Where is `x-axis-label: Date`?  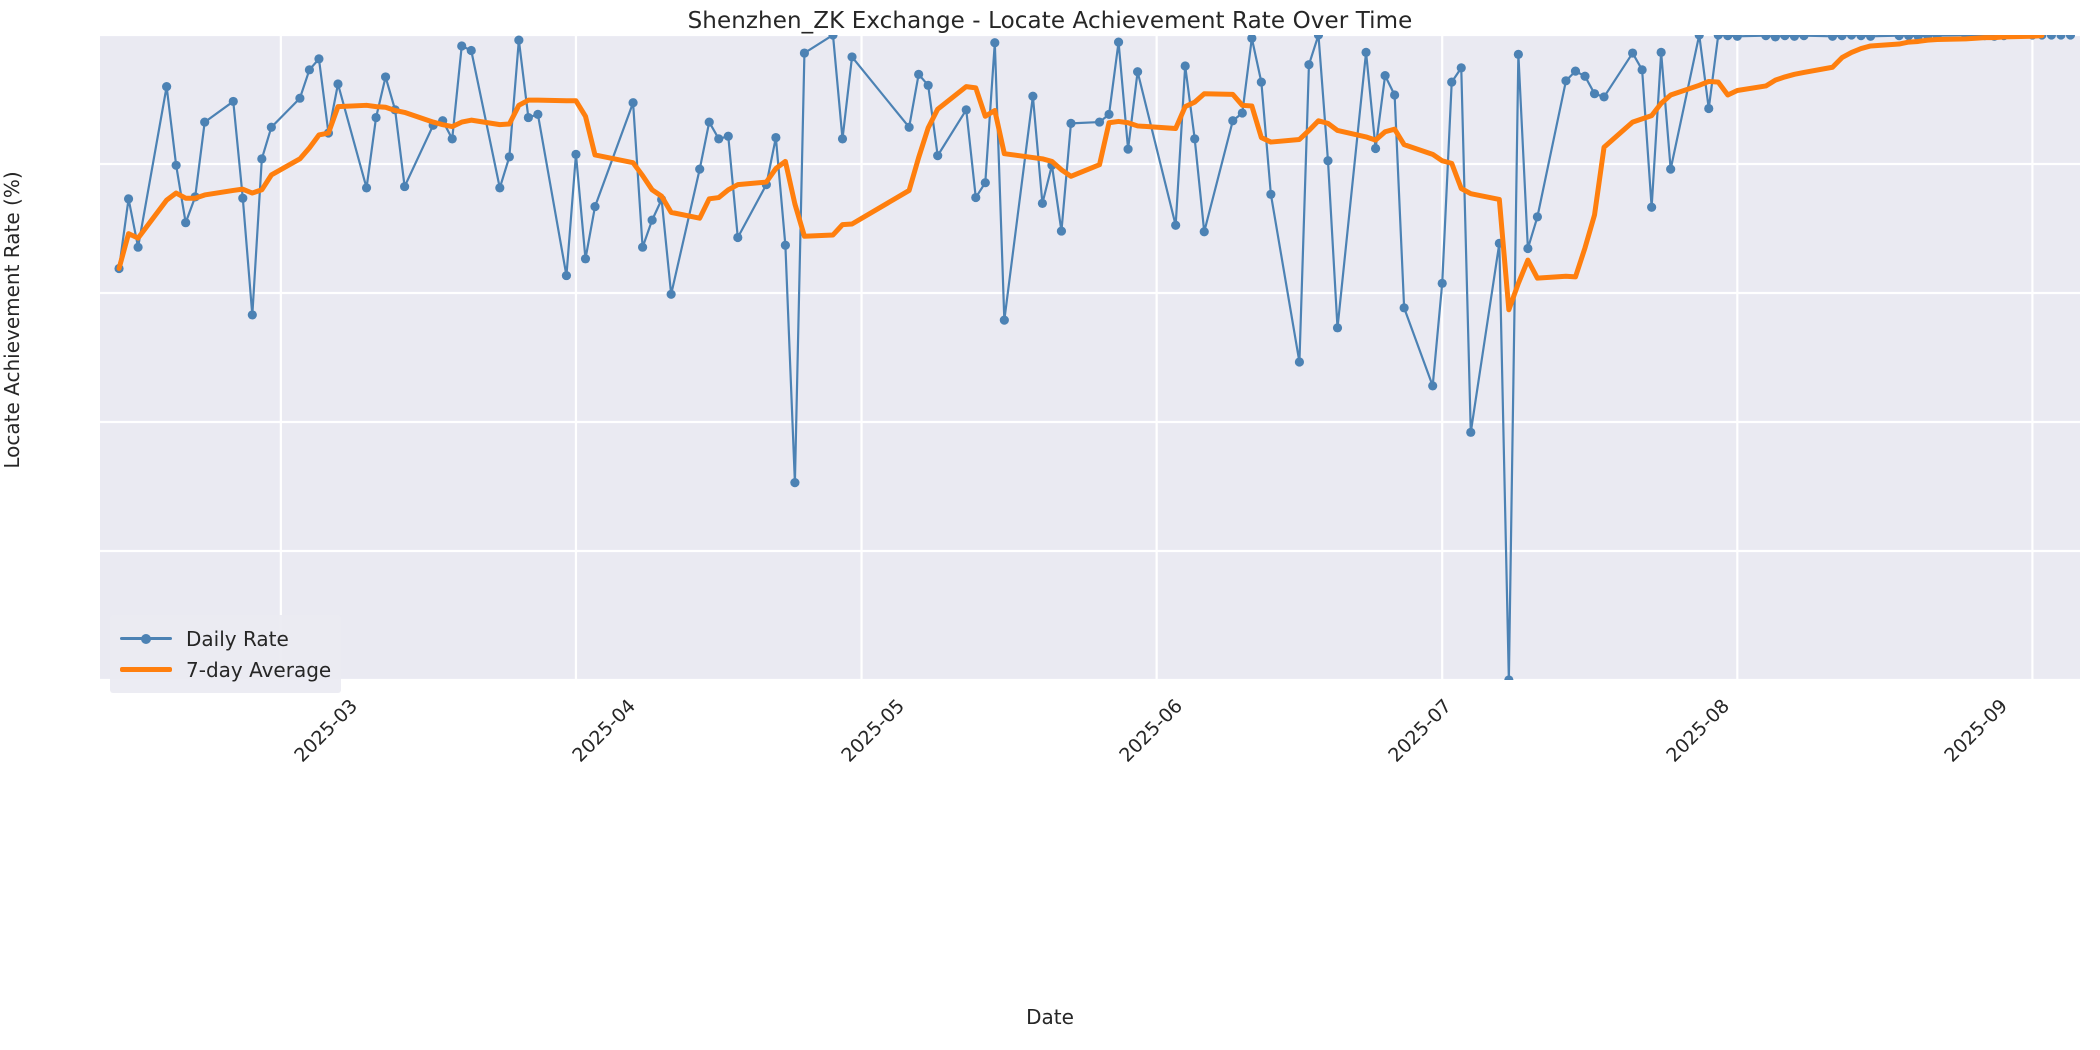 x-axis-label: Date is located at coordinates (1050, 1017).